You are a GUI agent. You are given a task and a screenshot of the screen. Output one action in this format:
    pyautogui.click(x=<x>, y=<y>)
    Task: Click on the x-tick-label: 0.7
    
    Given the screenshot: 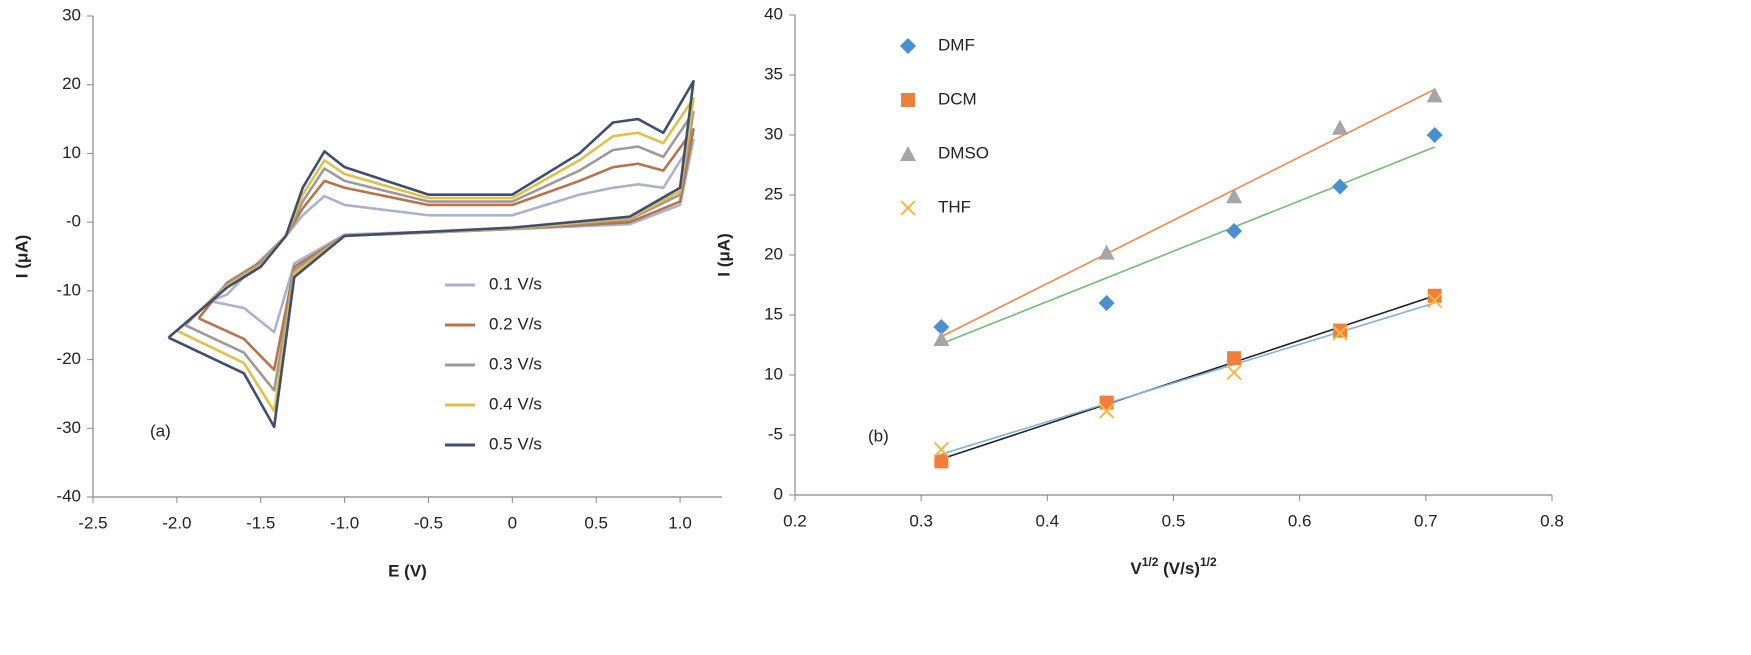 What is the action you would take?
    pyautogui.click(x=1426, y=520)
    